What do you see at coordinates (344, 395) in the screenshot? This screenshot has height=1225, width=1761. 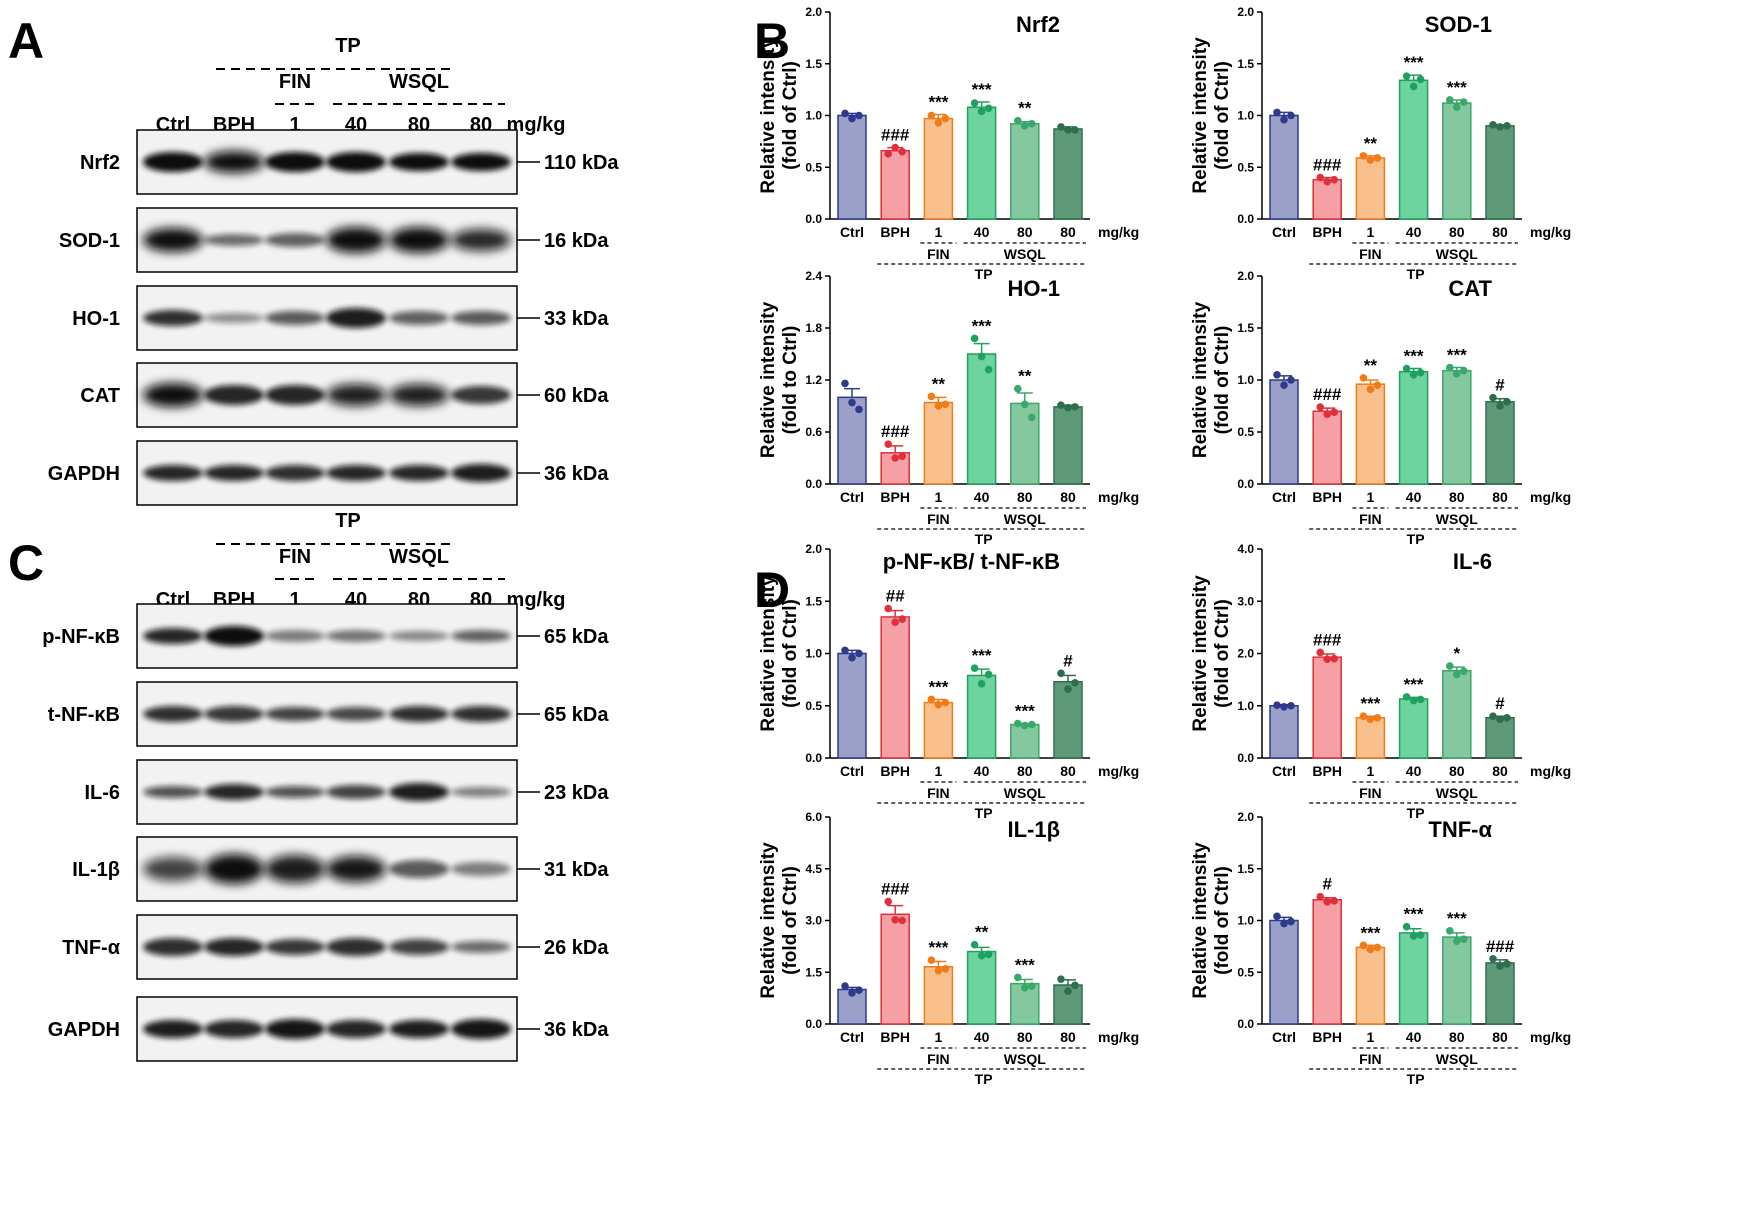 I see `A-blot-row: CAT 60 kDa` at bounding box center [344, 395].